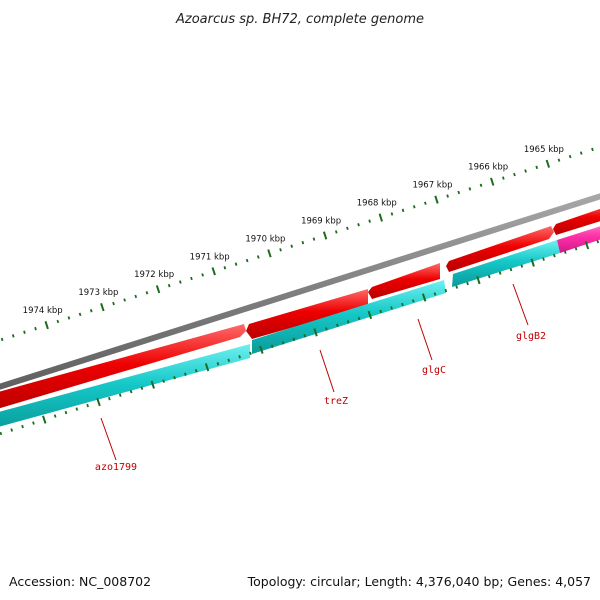 This screenshot has width=600, height=600. What do you see at coordinates (327, 371) in the screenshot?
I see `gene-leader-treZ` at bounding box center [327, 371].